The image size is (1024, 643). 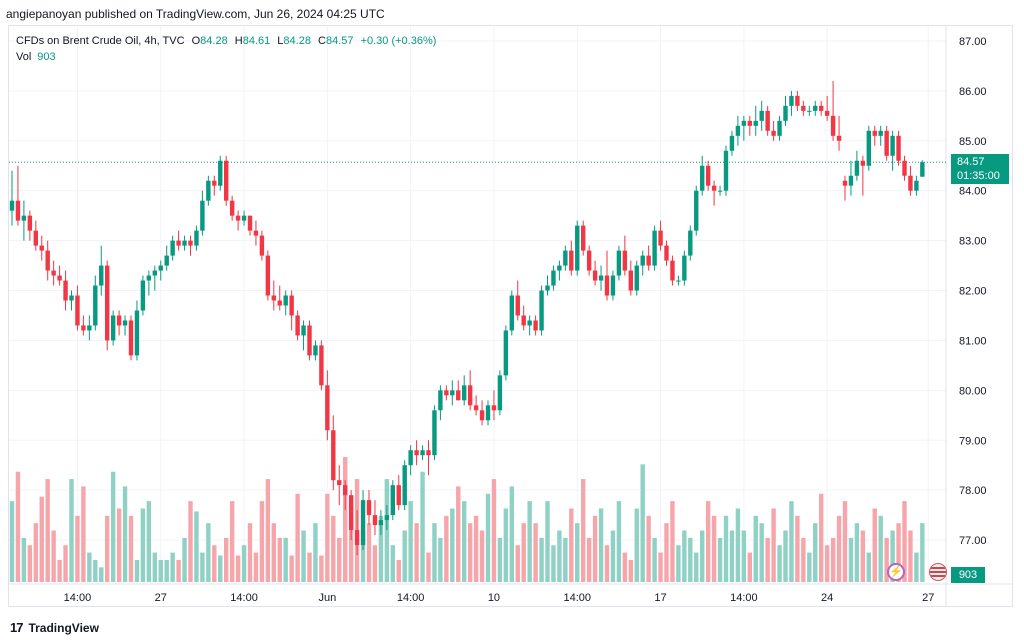 What do you see at coordinates (896, 572) in the screenshot?
I see `lightning-icon: ⚡` at bounding box center [896, 572].